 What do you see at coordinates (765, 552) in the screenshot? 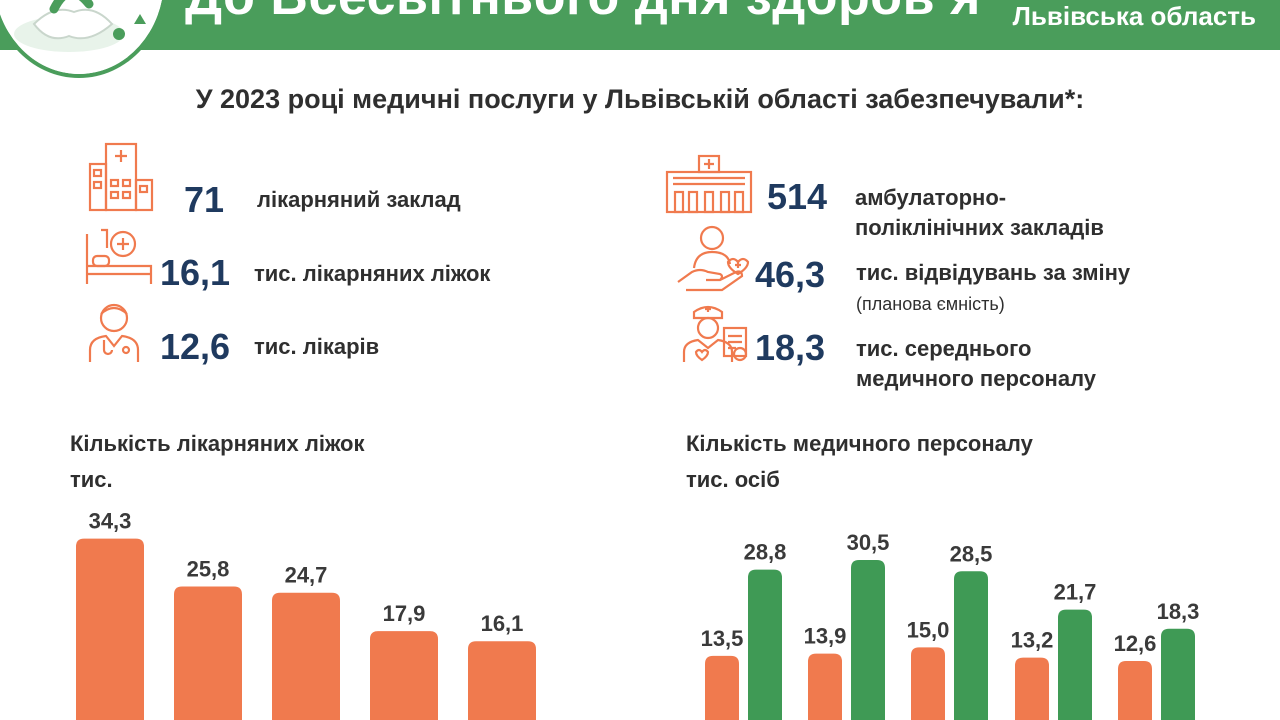
I see `staff-bar-green-1-label: 28,8` at bounding box center [765, 552].